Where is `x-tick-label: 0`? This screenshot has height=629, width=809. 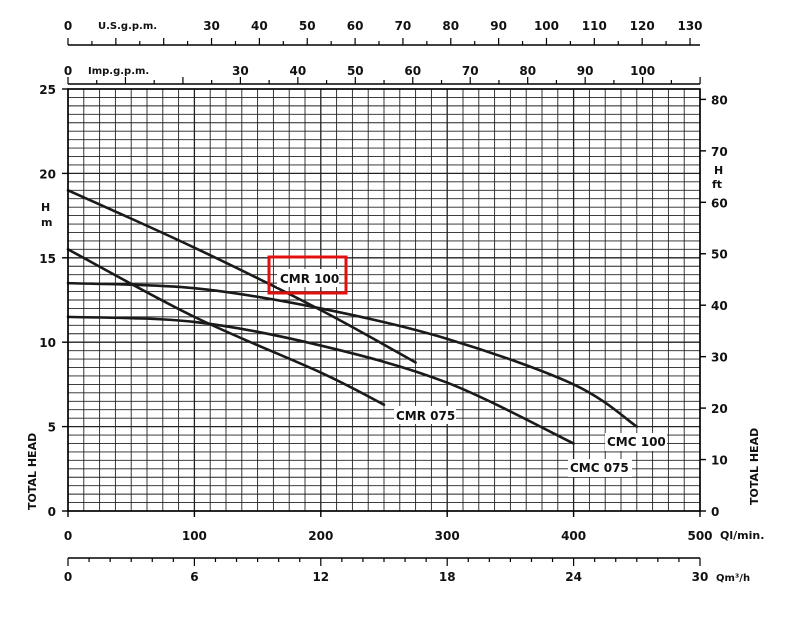 x-tick-label: 0 is located at coordinates (68, 536).